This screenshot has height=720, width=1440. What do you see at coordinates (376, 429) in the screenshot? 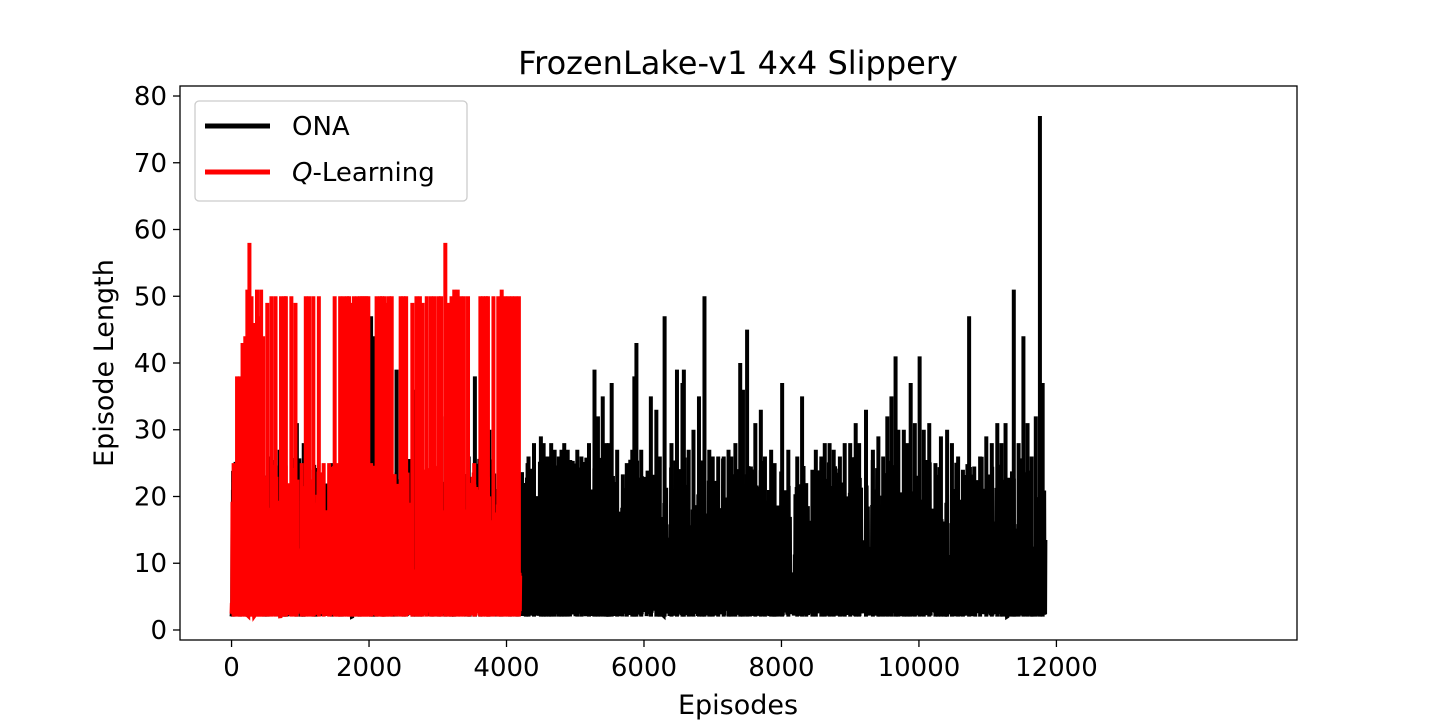
I see `series-spikes-q-learning` at bounding box center [376, 429].